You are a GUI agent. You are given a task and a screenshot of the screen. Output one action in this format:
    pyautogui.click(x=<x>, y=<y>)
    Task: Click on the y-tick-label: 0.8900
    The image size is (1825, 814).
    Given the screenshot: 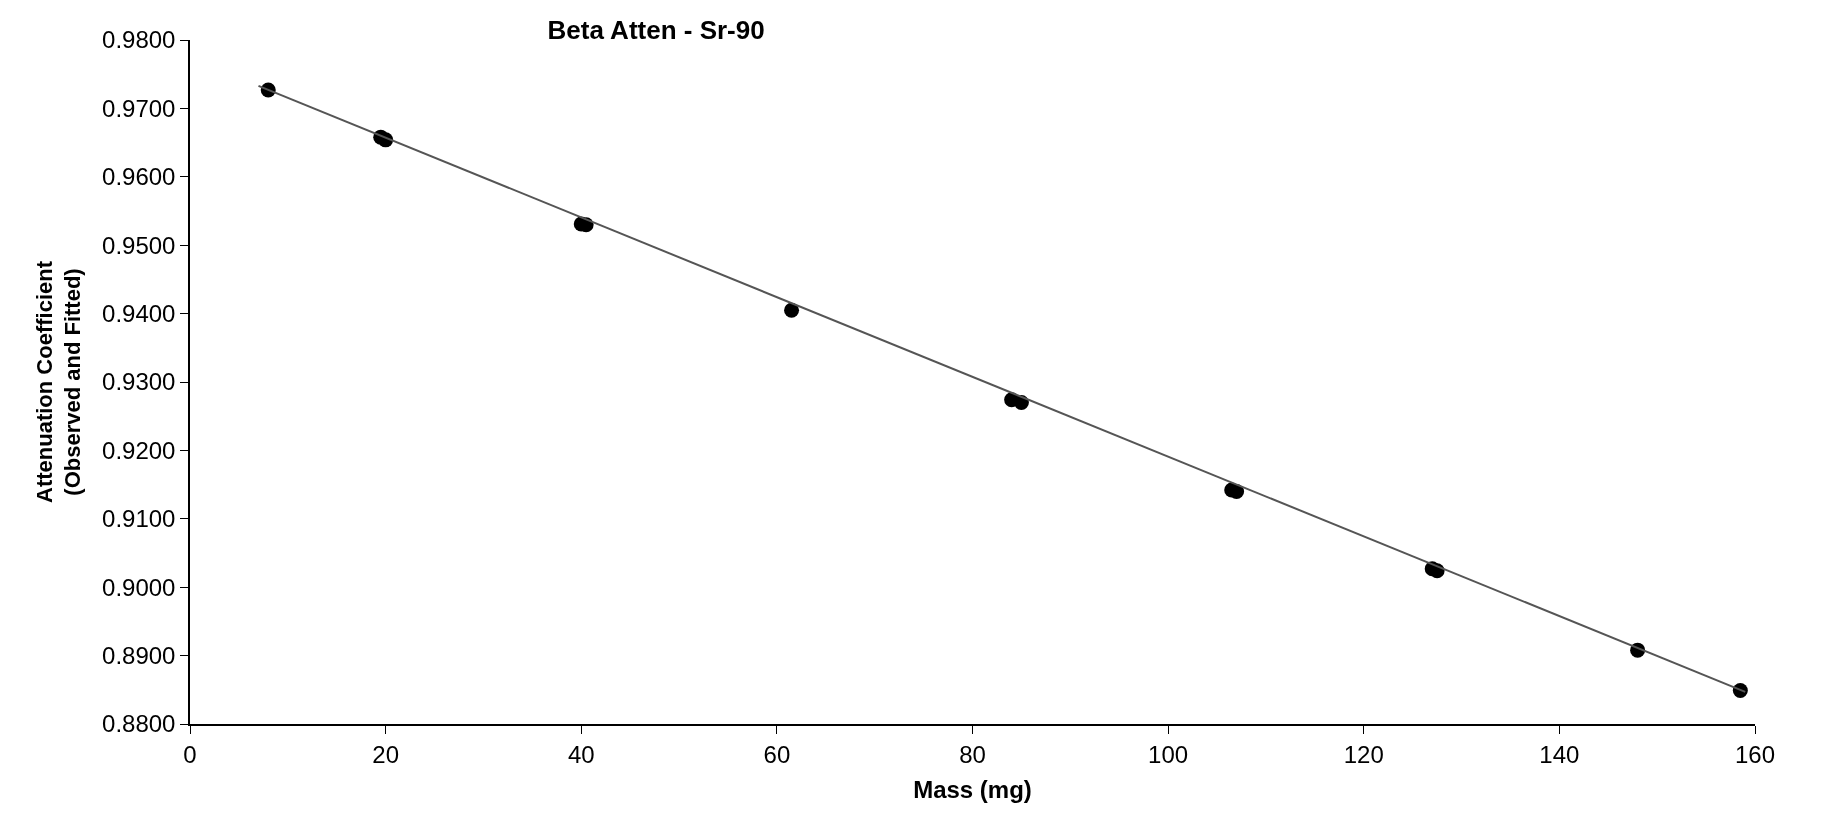 What is the action you would take?
    pyautogui.click(x=139, y=655)
    